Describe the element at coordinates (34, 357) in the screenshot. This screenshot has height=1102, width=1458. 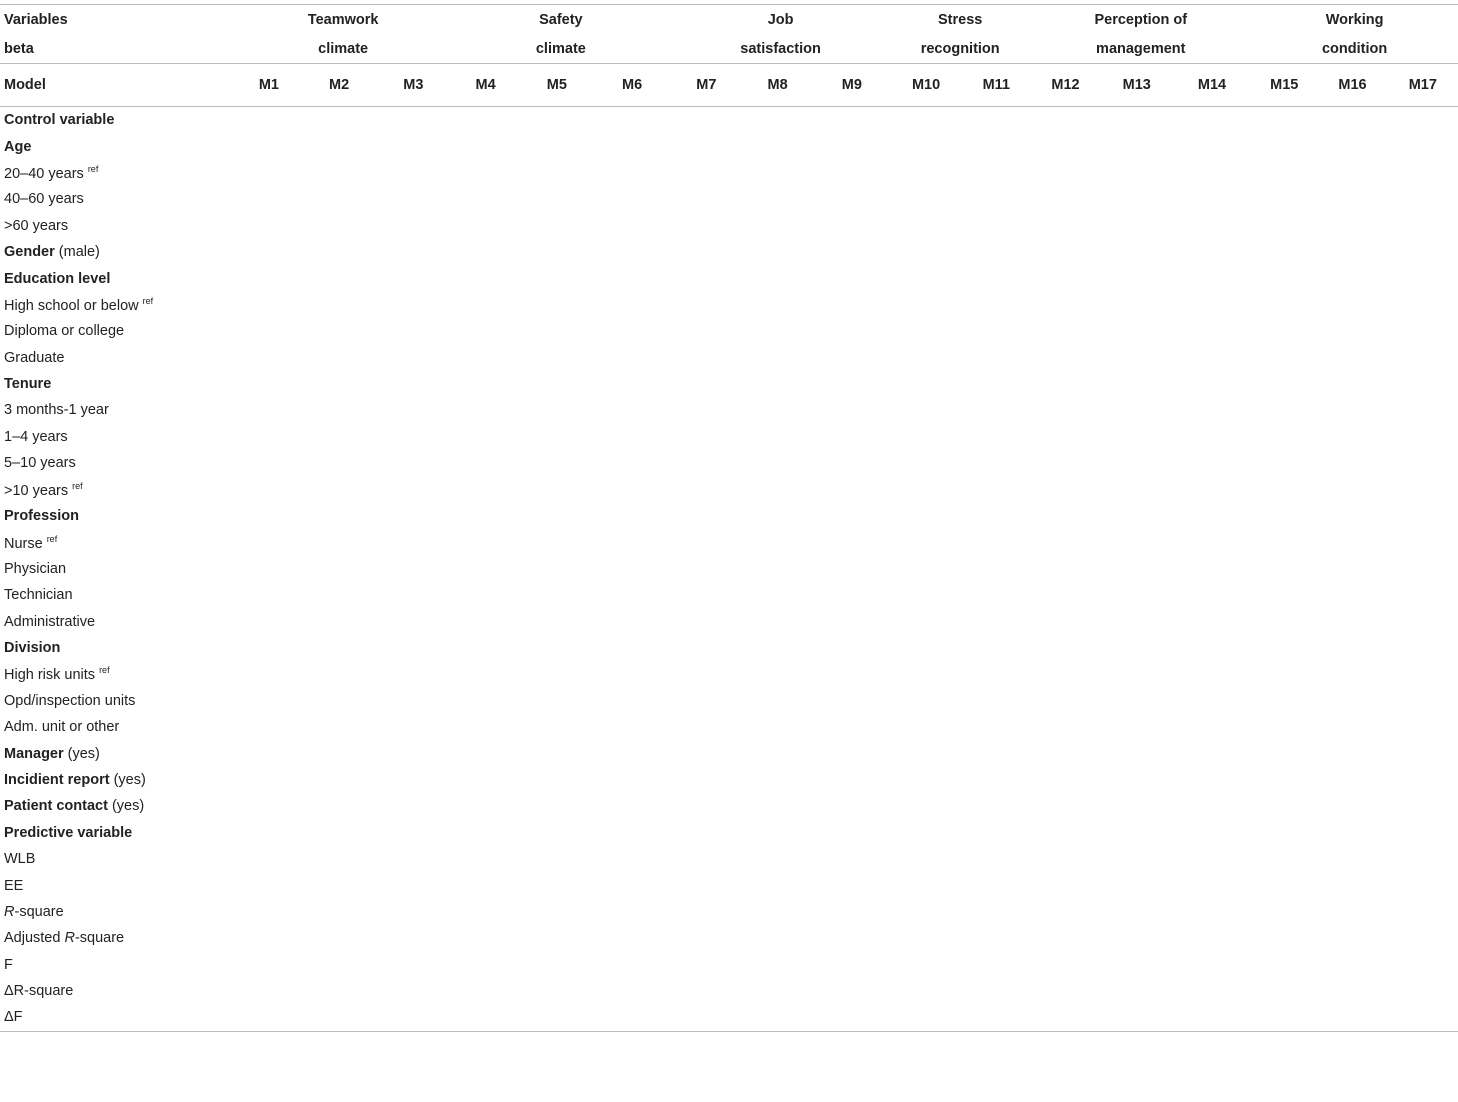
I see `row-label-text: Graduate` at that location.